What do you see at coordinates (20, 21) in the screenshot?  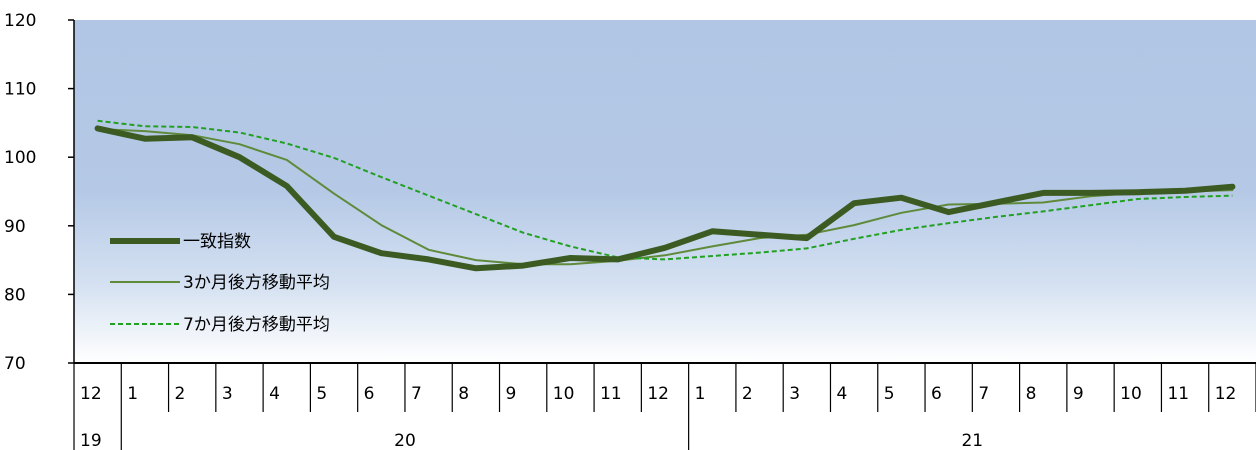 I see `y-tick-label: 120` at bounding box center [20, 21].